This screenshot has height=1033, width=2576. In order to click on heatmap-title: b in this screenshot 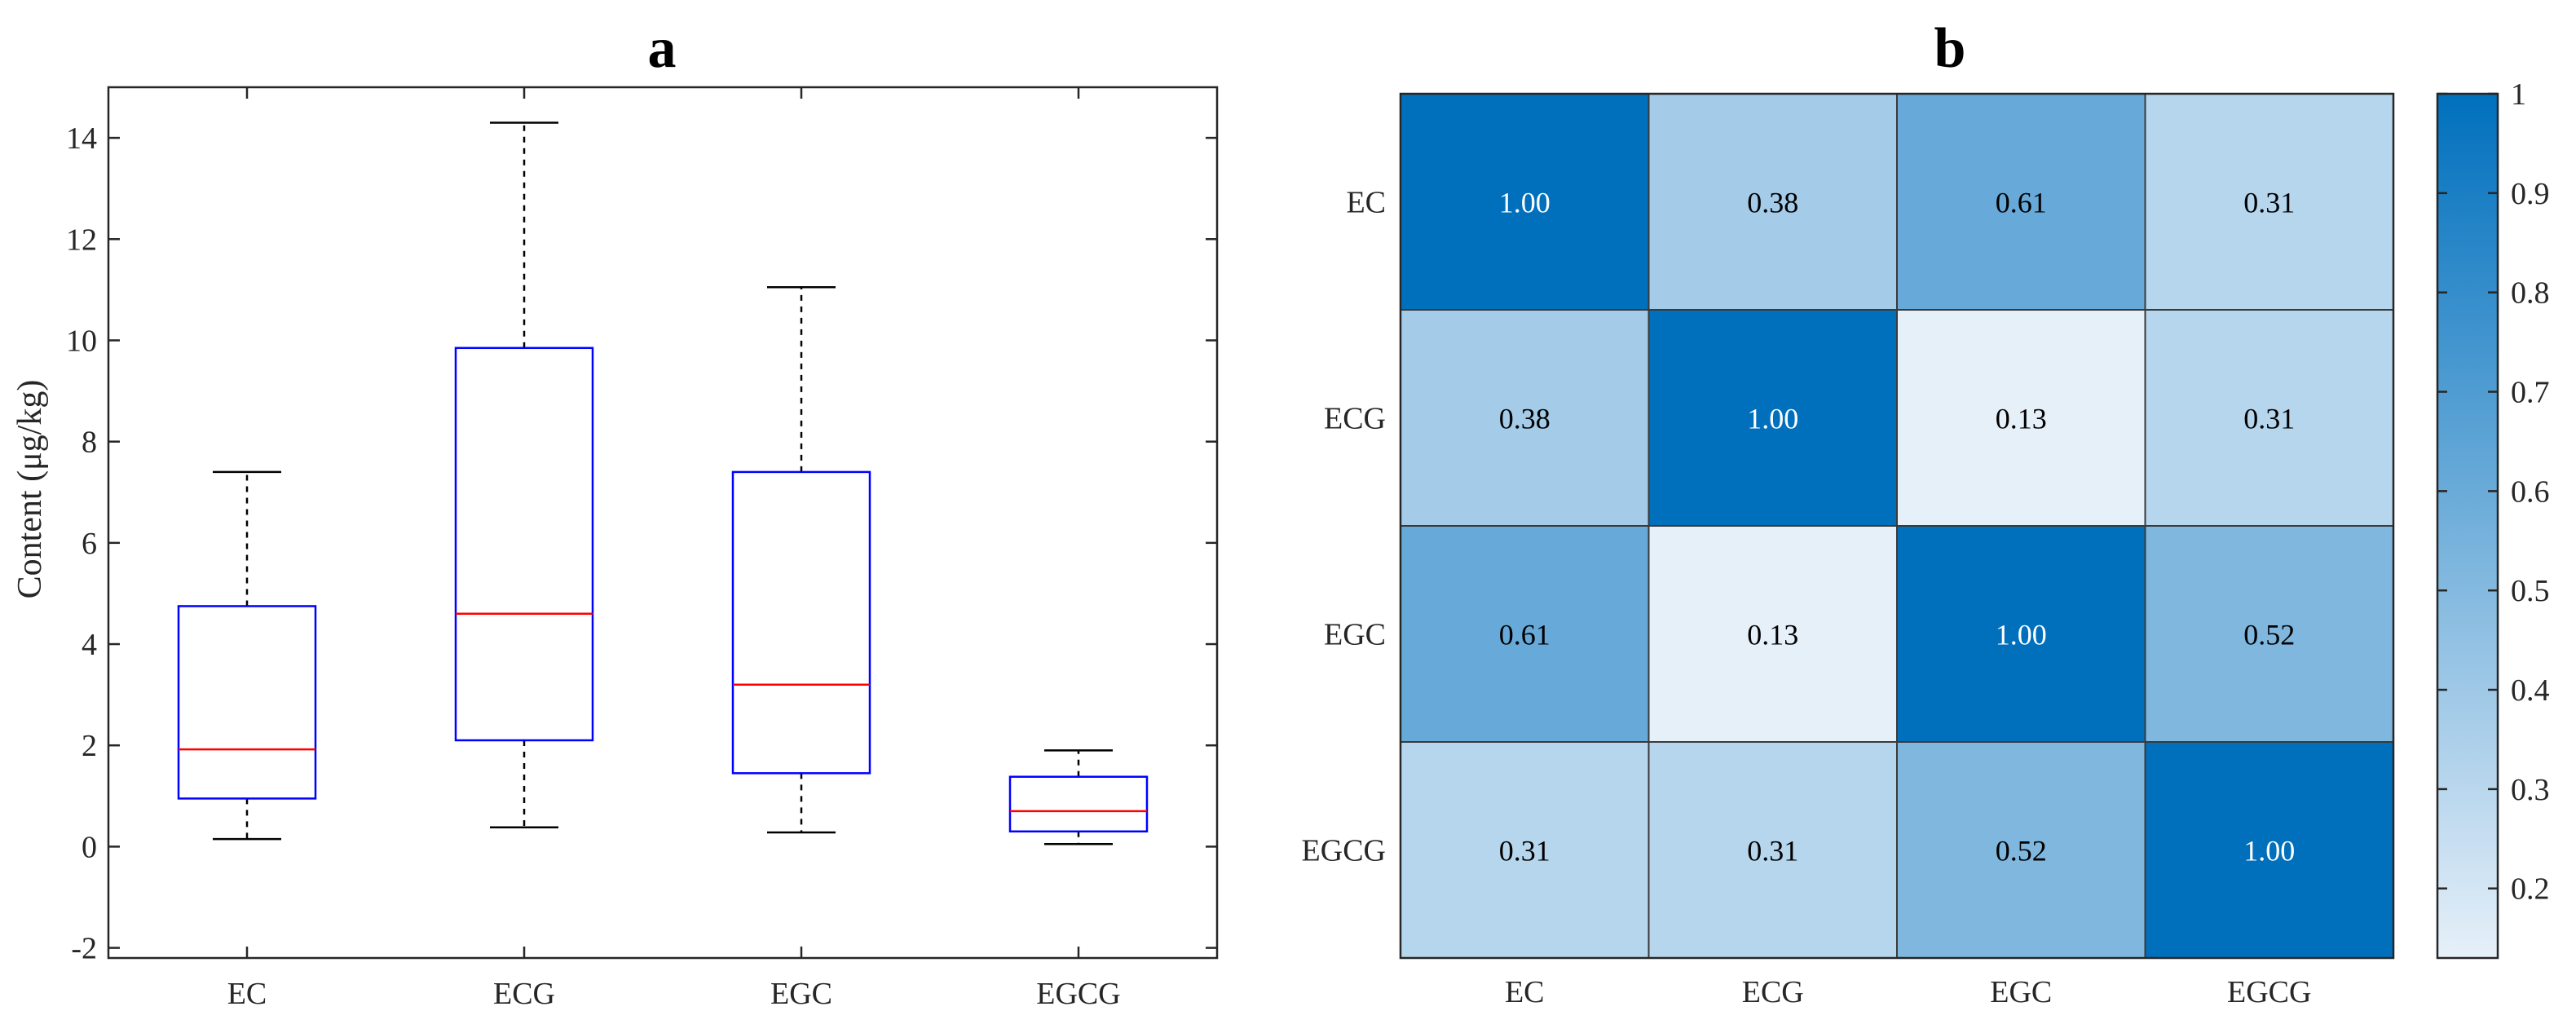, I will do `click(1950, 49)`.